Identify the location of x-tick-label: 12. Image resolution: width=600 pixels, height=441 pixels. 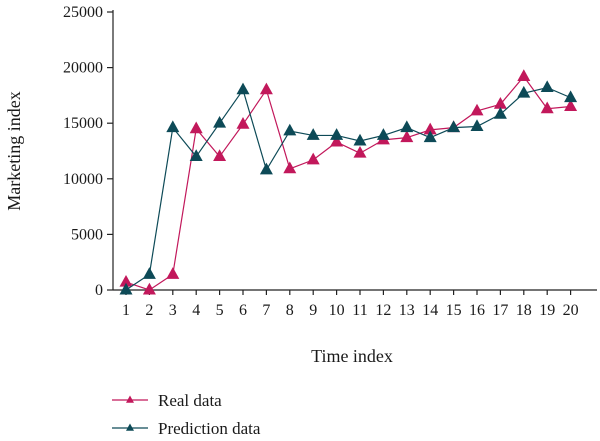
(383, 310).